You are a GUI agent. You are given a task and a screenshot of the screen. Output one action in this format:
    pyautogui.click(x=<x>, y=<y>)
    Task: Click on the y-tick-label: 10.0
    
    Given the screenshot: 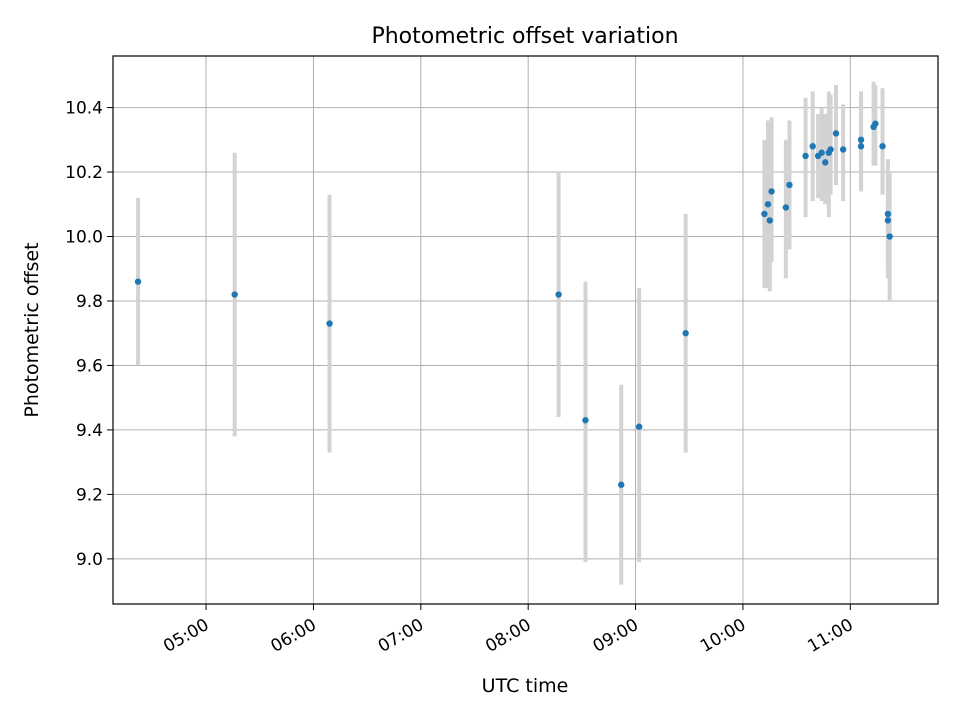 What is the action you would take?
    pyautogui.click(x=84, y=238)
    